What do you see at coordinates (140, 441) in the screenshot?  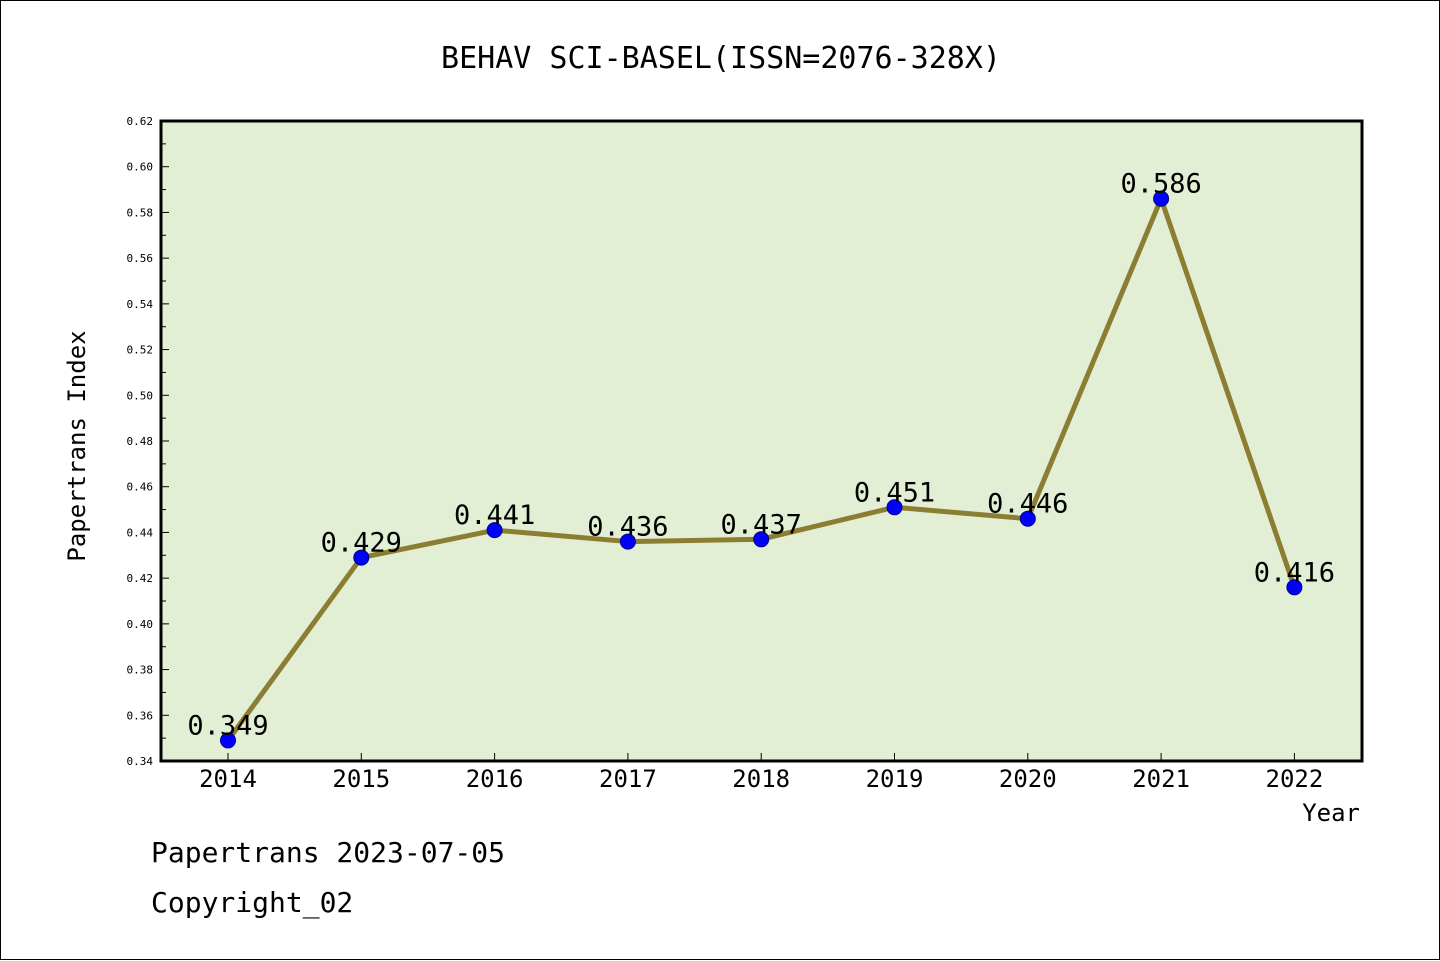 I see `y-tick-label: 0.48` at bounding box center [140, 441].